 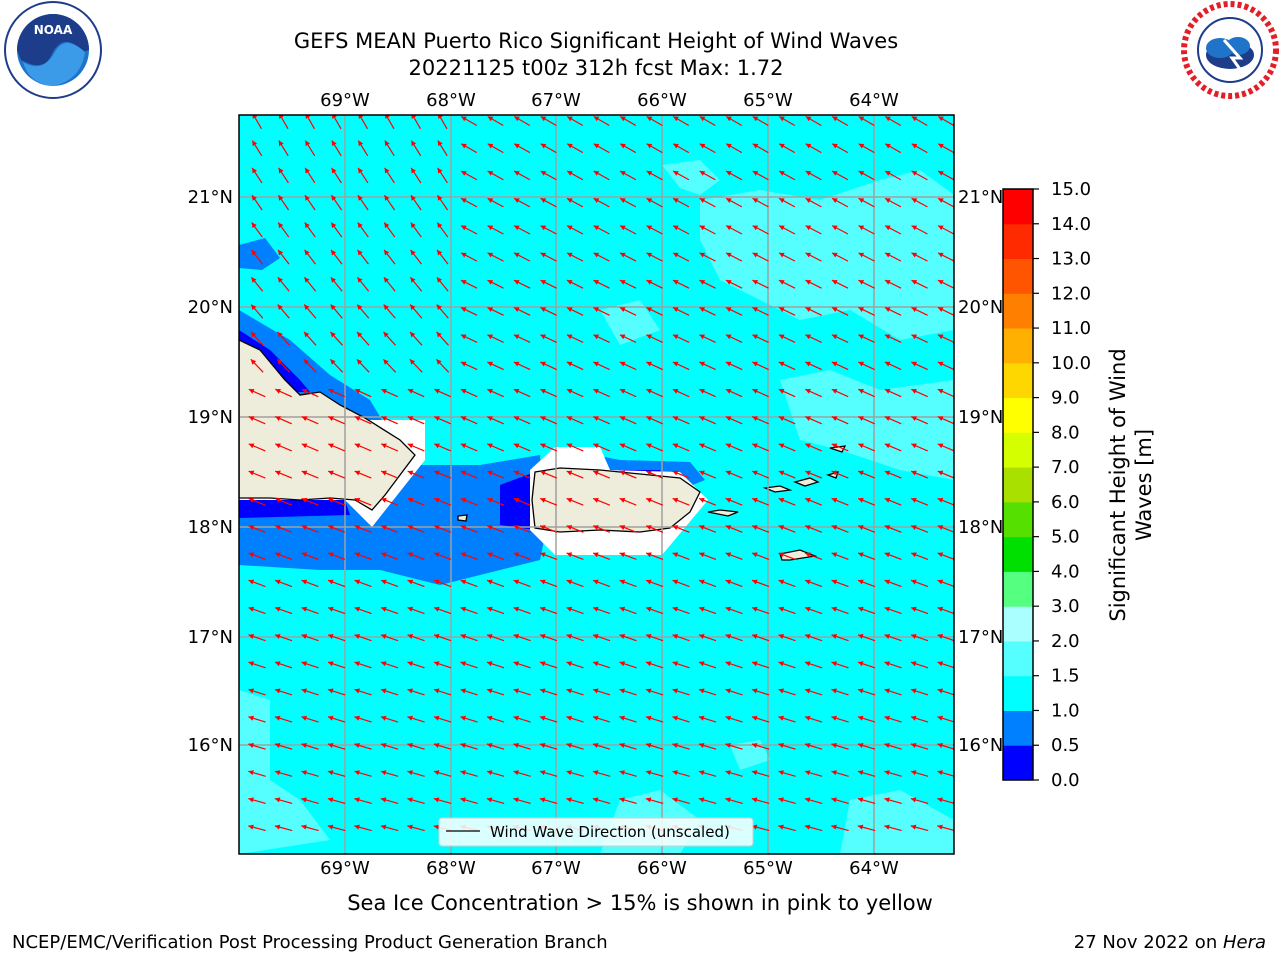 I want to click on latitude-labels-left: 21°N 20°N 19°N 18°N 17°N 16°N, so click(x=210, y=471).